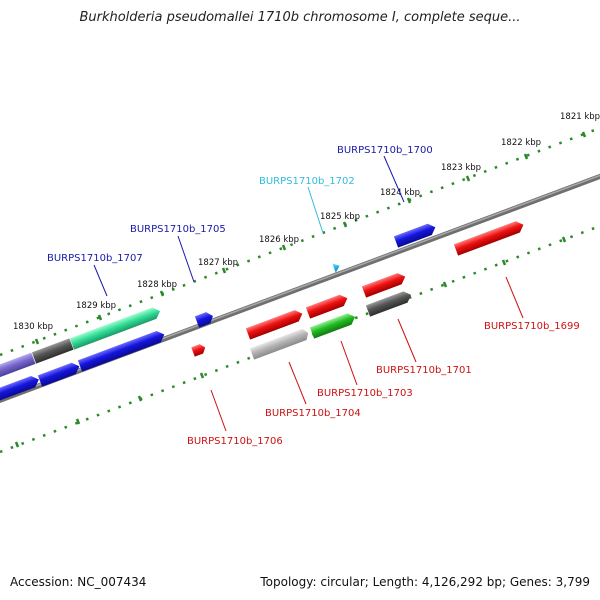  Describe the element at coordinates (521, 143) in the screenshot. I see `ruler-label-1822: 1822 kbp` at that location.